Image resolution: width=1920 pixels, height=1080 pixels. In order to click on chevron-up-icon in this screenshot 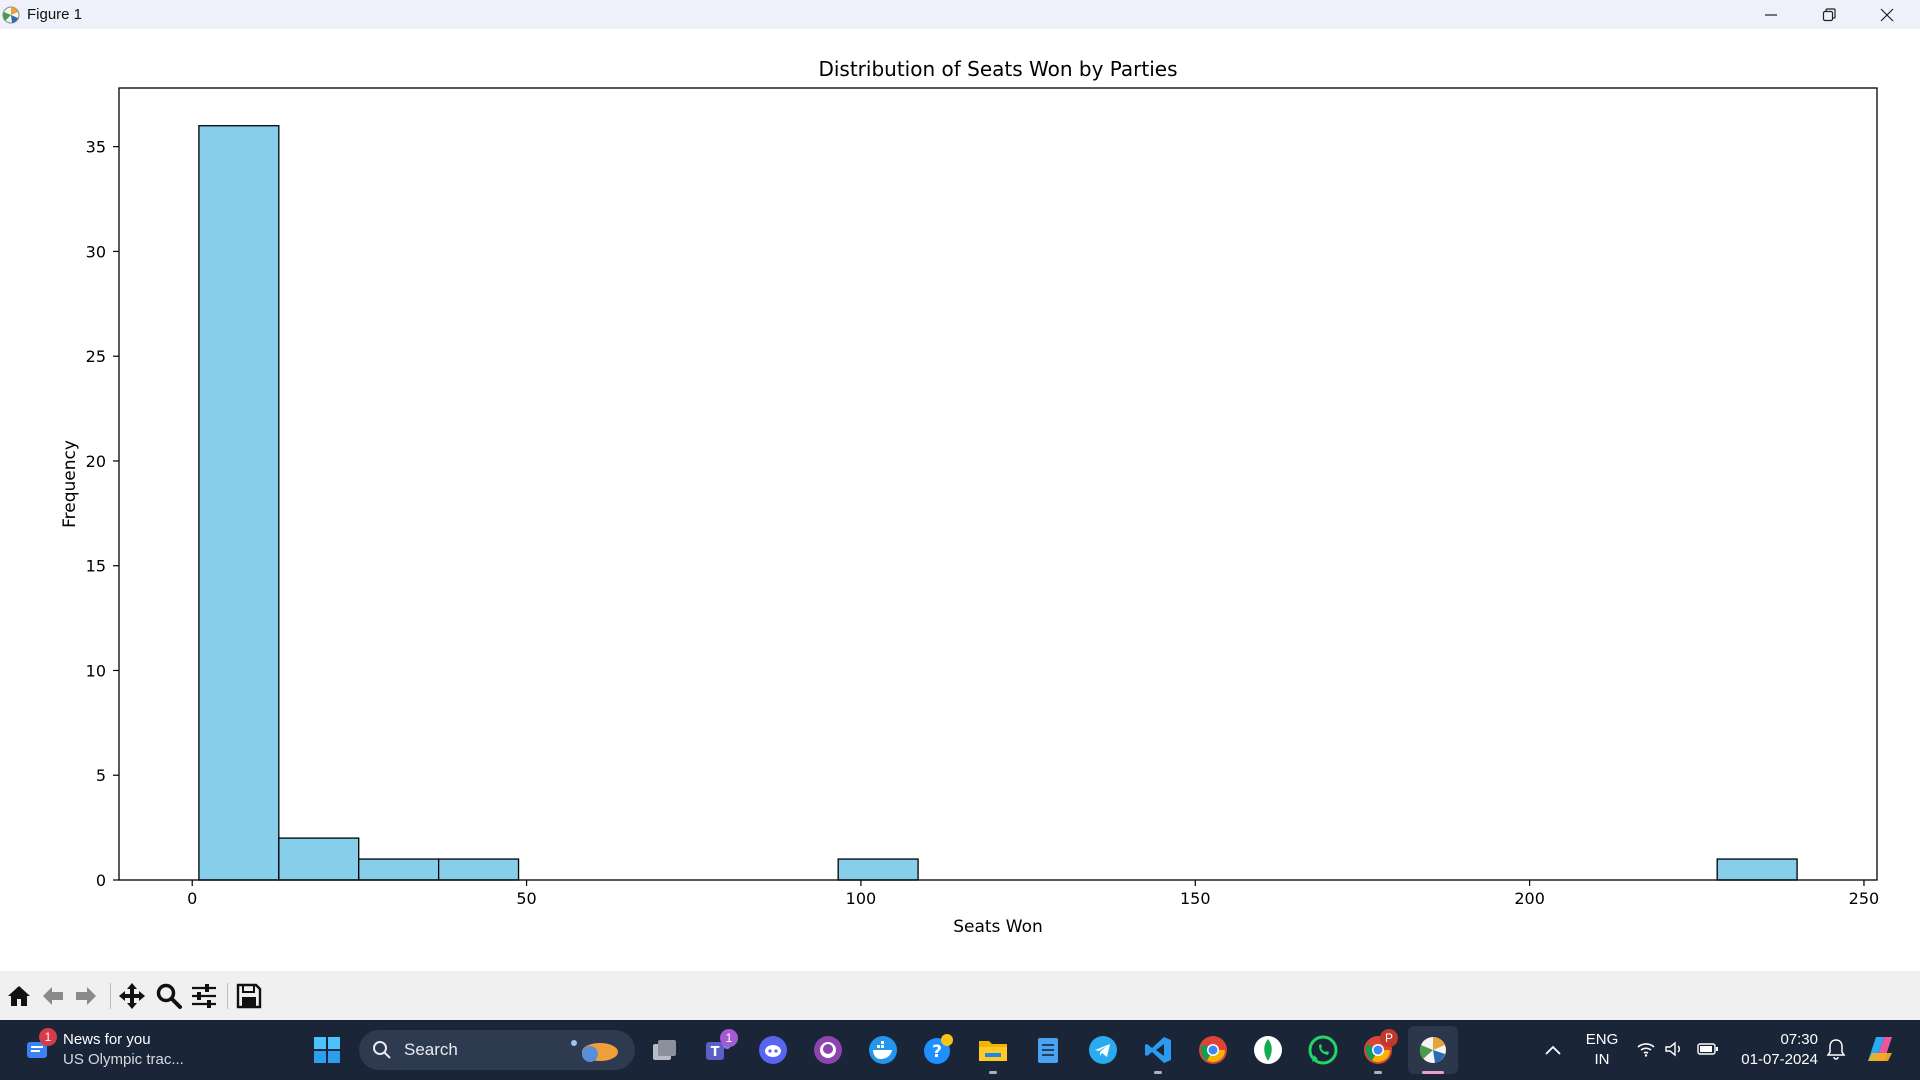, I will do `click(1553, 1050)`.